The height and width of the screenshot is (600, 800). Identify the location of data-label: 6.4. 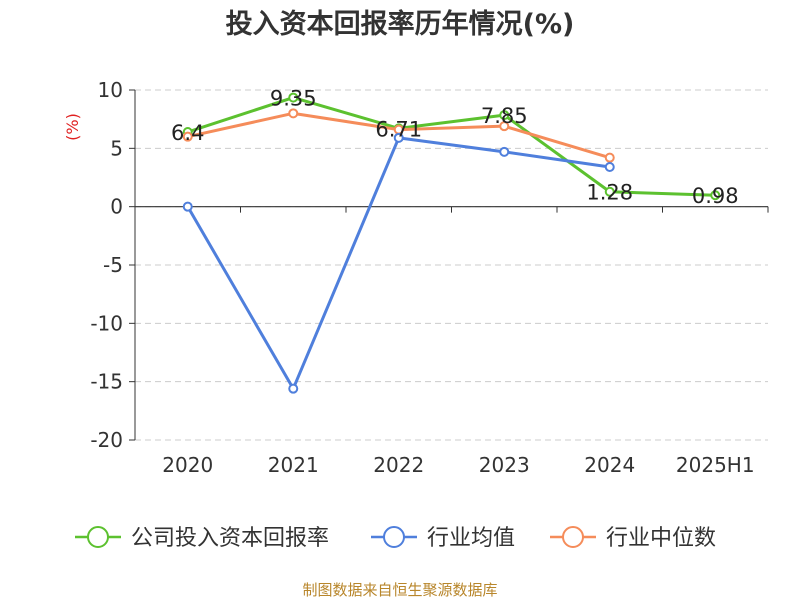
(187, 133).